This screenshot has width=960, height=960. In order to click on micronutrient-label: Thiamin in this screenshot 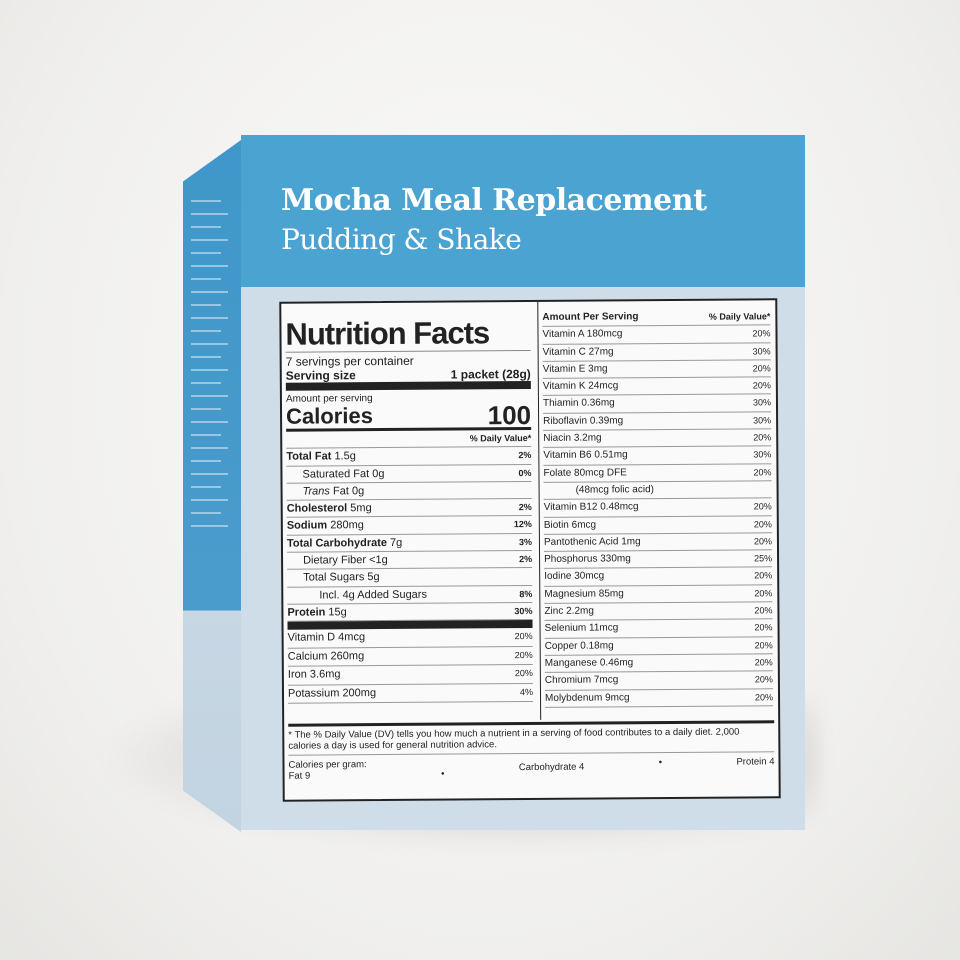, I will do `click(560, 404)`.